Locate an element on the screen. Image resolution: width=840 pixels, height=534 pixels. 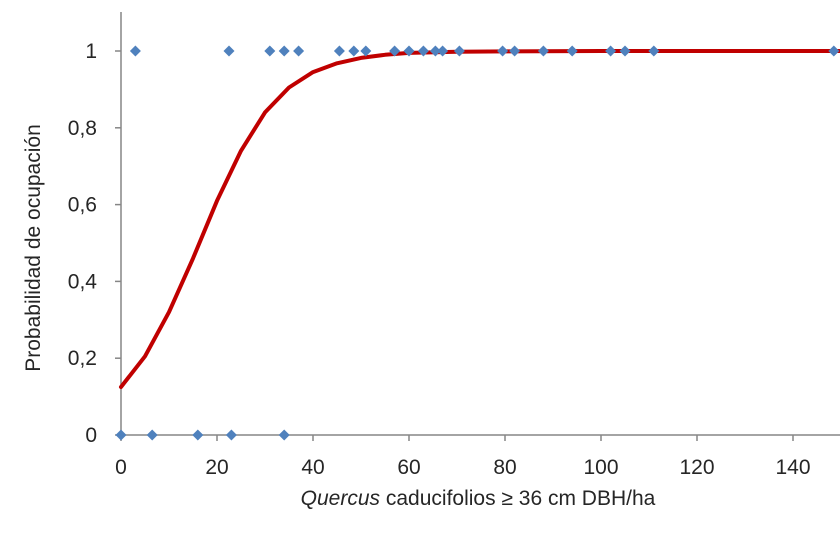
x-axis-title-rest: caducifolios ≥ 36 cm DBH/ha is located at coordinates (518, 498).